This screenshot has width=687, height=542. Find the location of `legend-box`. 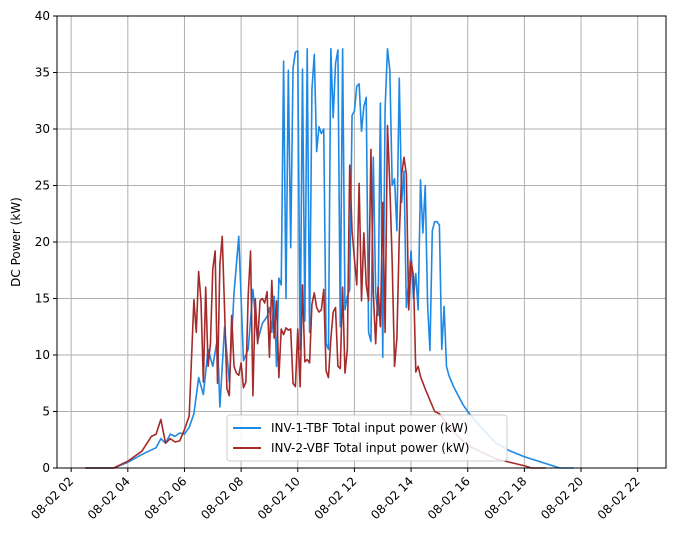

legend-box is located at coordinates (367, 438).